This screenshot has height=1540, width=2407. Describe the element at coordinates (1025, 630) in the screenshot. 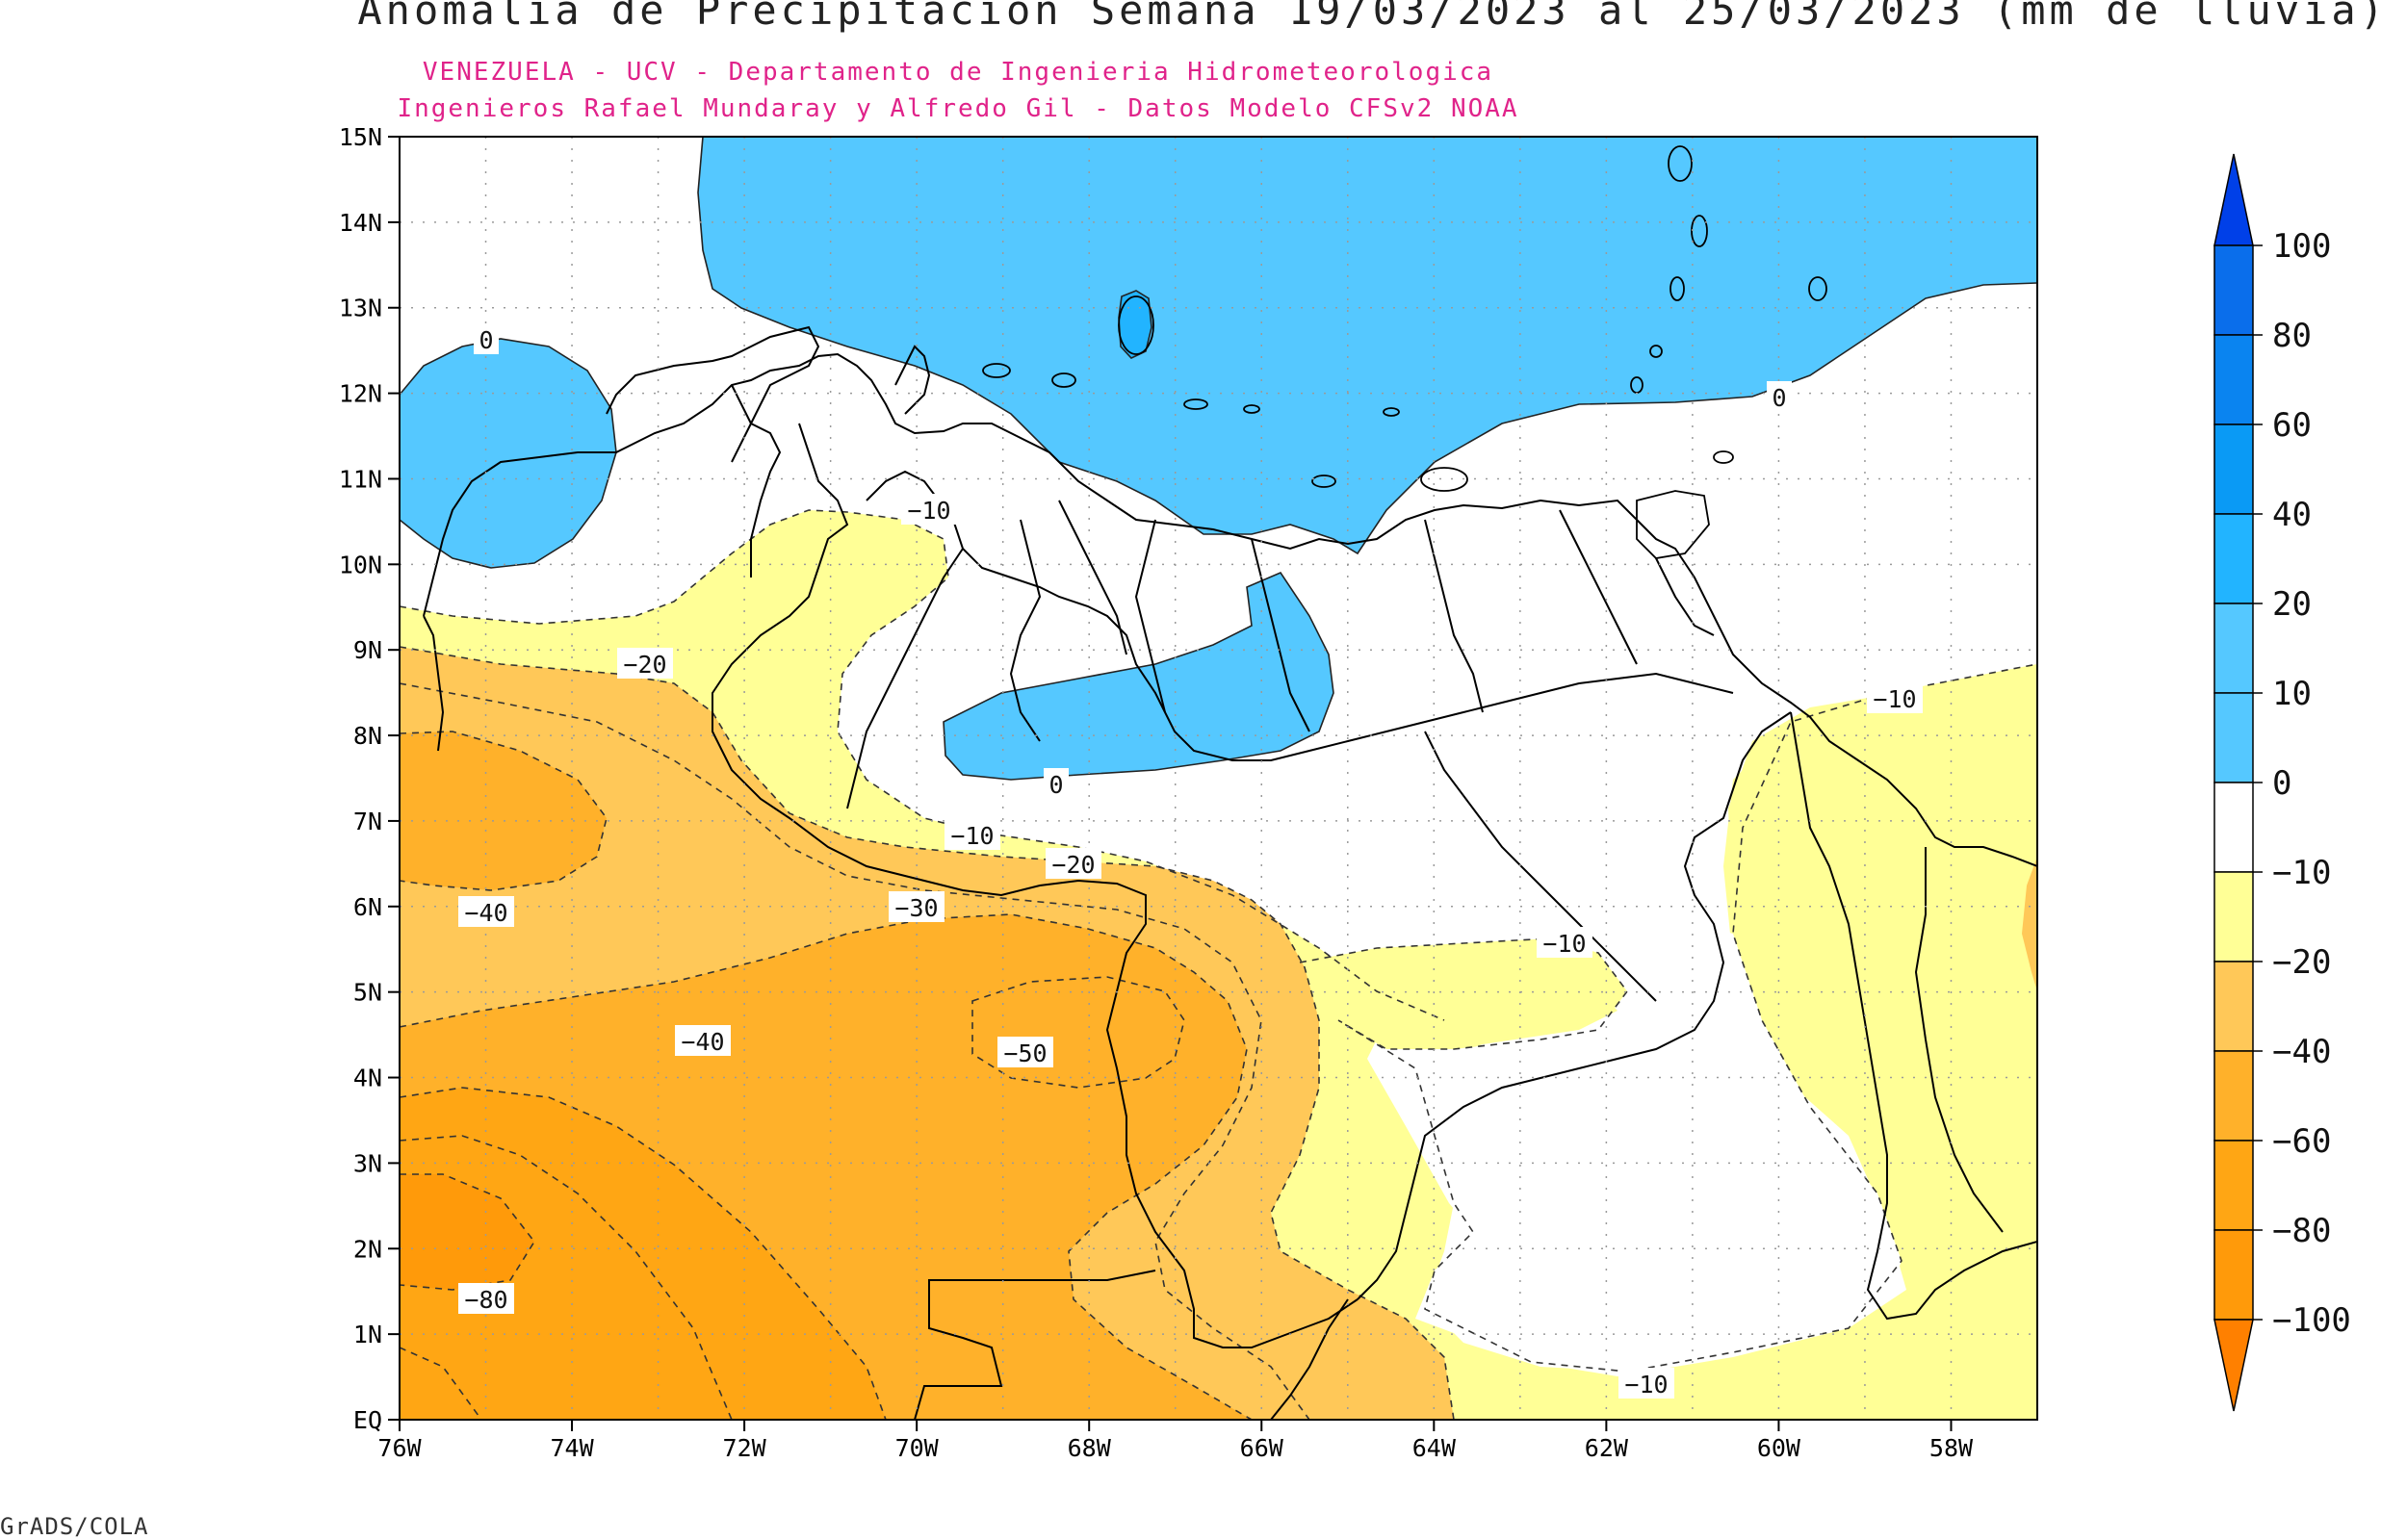

I see `state-borders-c` at that location.